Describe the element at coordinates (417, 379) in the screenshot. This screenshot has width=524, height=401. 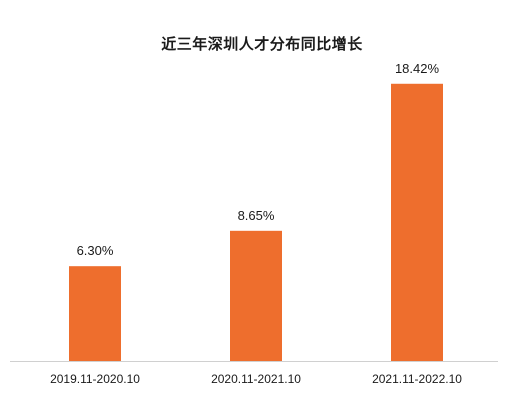
I see `x-tick-label-3: 2021.11-2022.10` at that location.